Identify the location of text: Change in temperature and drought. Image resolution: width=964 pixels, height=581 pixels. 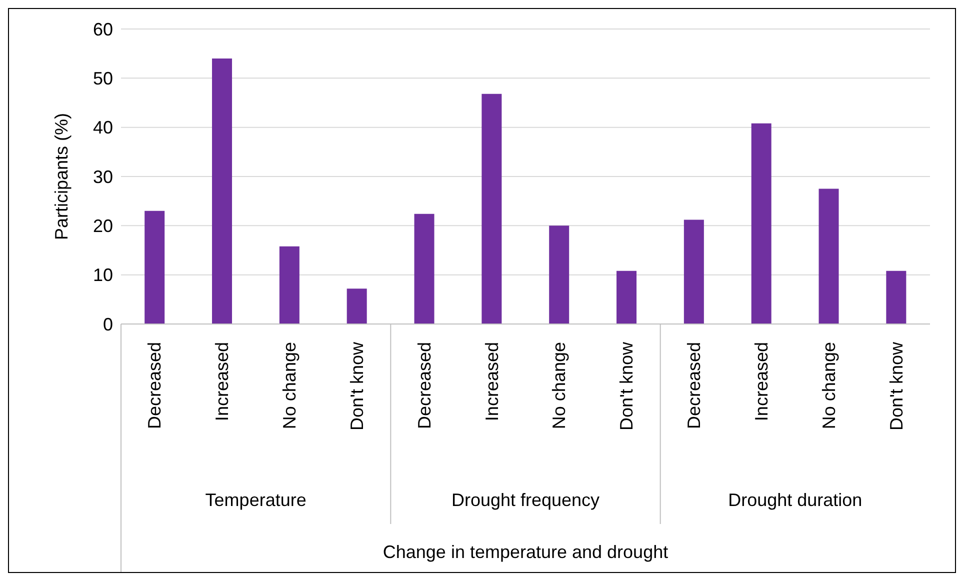
(525, 552).